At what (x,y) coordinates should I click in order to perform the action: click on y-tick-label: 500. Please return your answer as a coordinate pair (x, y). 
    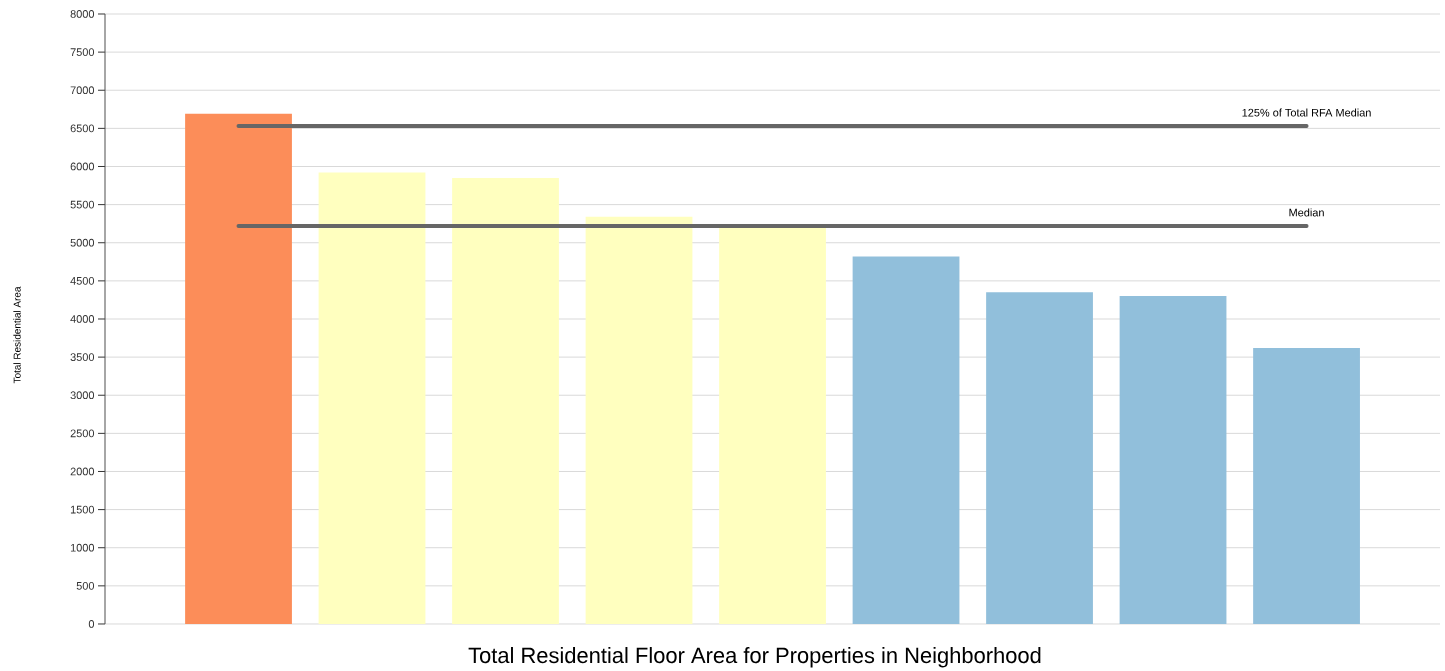
    Looking at the image, I should click on (85, 585).